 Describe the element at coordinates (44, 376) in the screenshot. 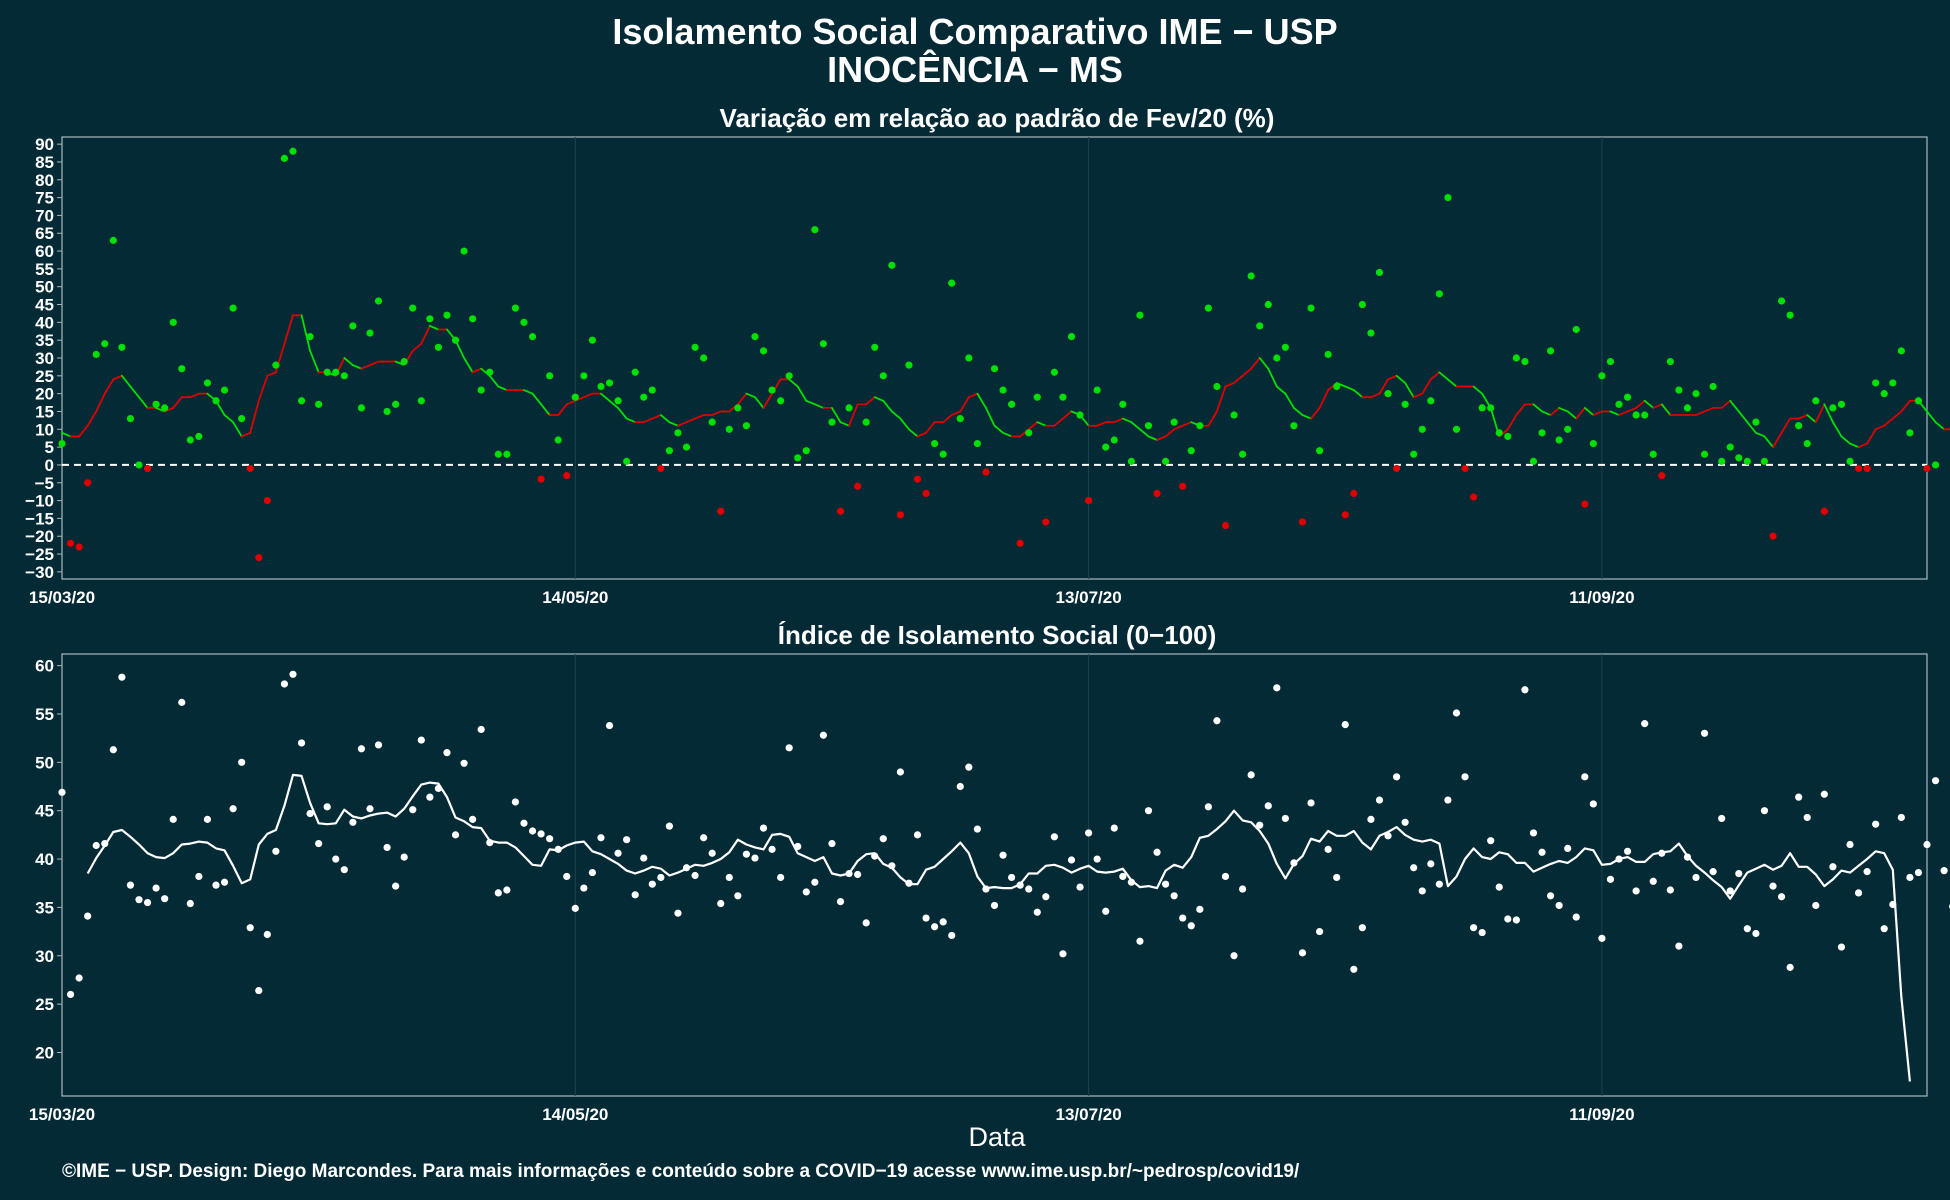

I see `variation-y-tick-label: 25` at that location.